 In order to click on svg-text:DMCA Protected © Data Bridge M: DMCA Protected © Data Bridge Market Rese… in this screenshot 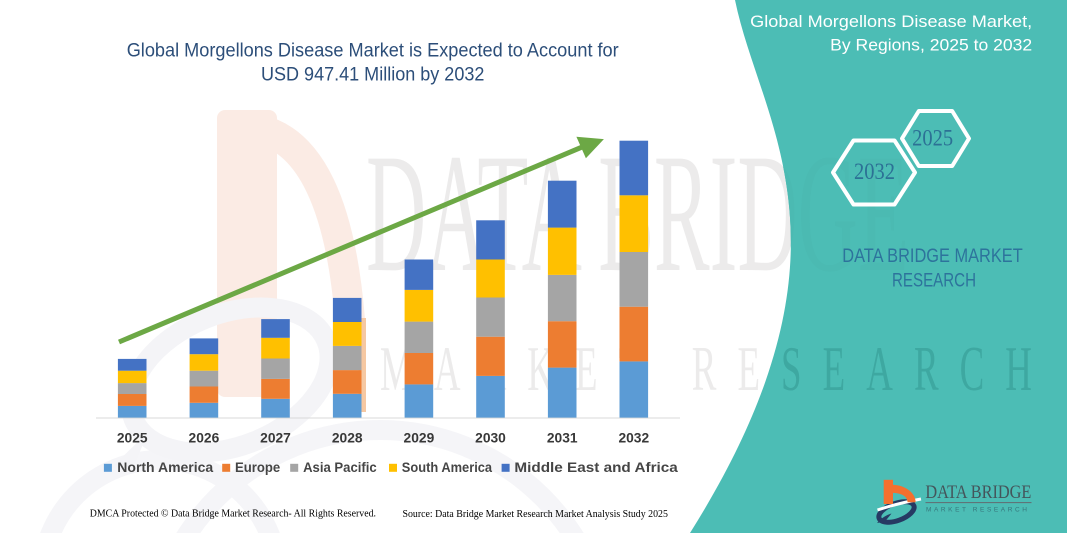, I will do `click(233, 514)`.